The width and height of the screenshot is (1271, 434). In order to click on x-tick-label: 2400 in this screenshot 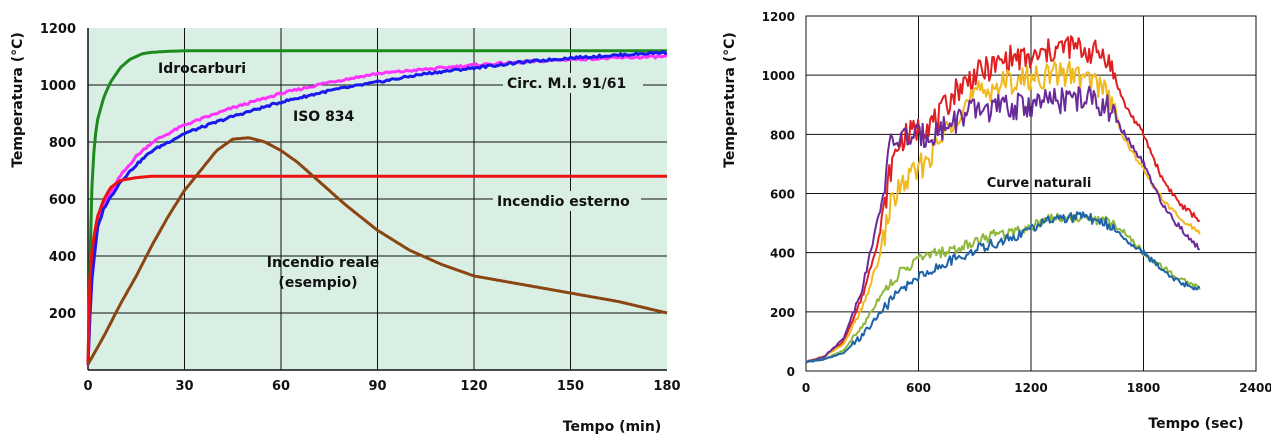, I will do `click(1255, 388)`.